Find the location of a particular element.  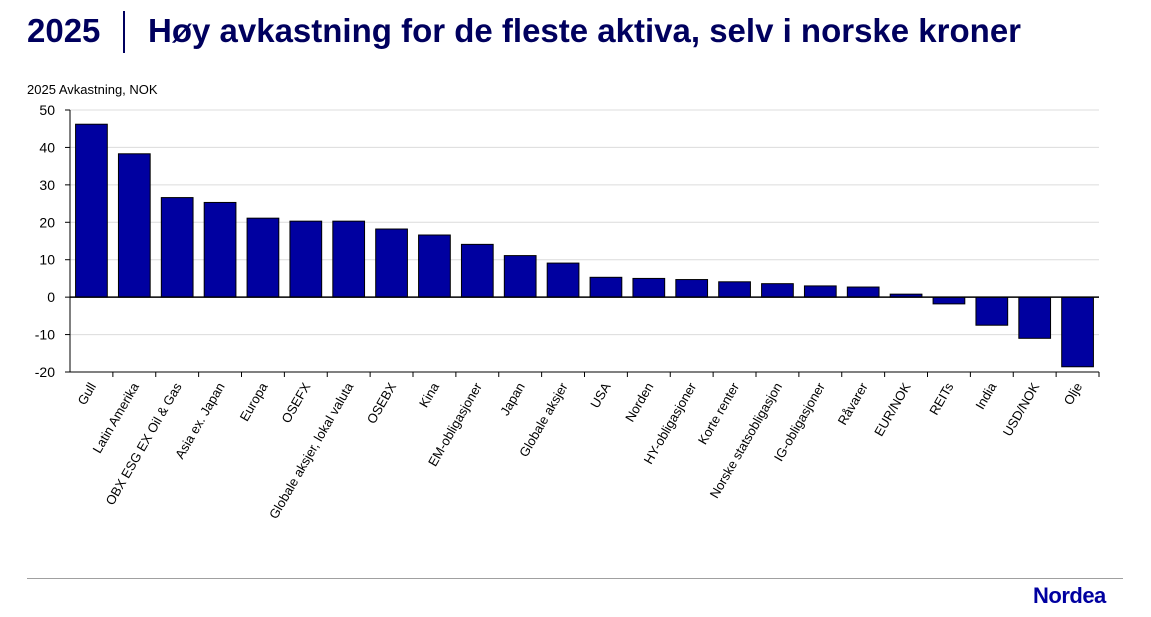

footer-divider is located at coordinates (575, 578).